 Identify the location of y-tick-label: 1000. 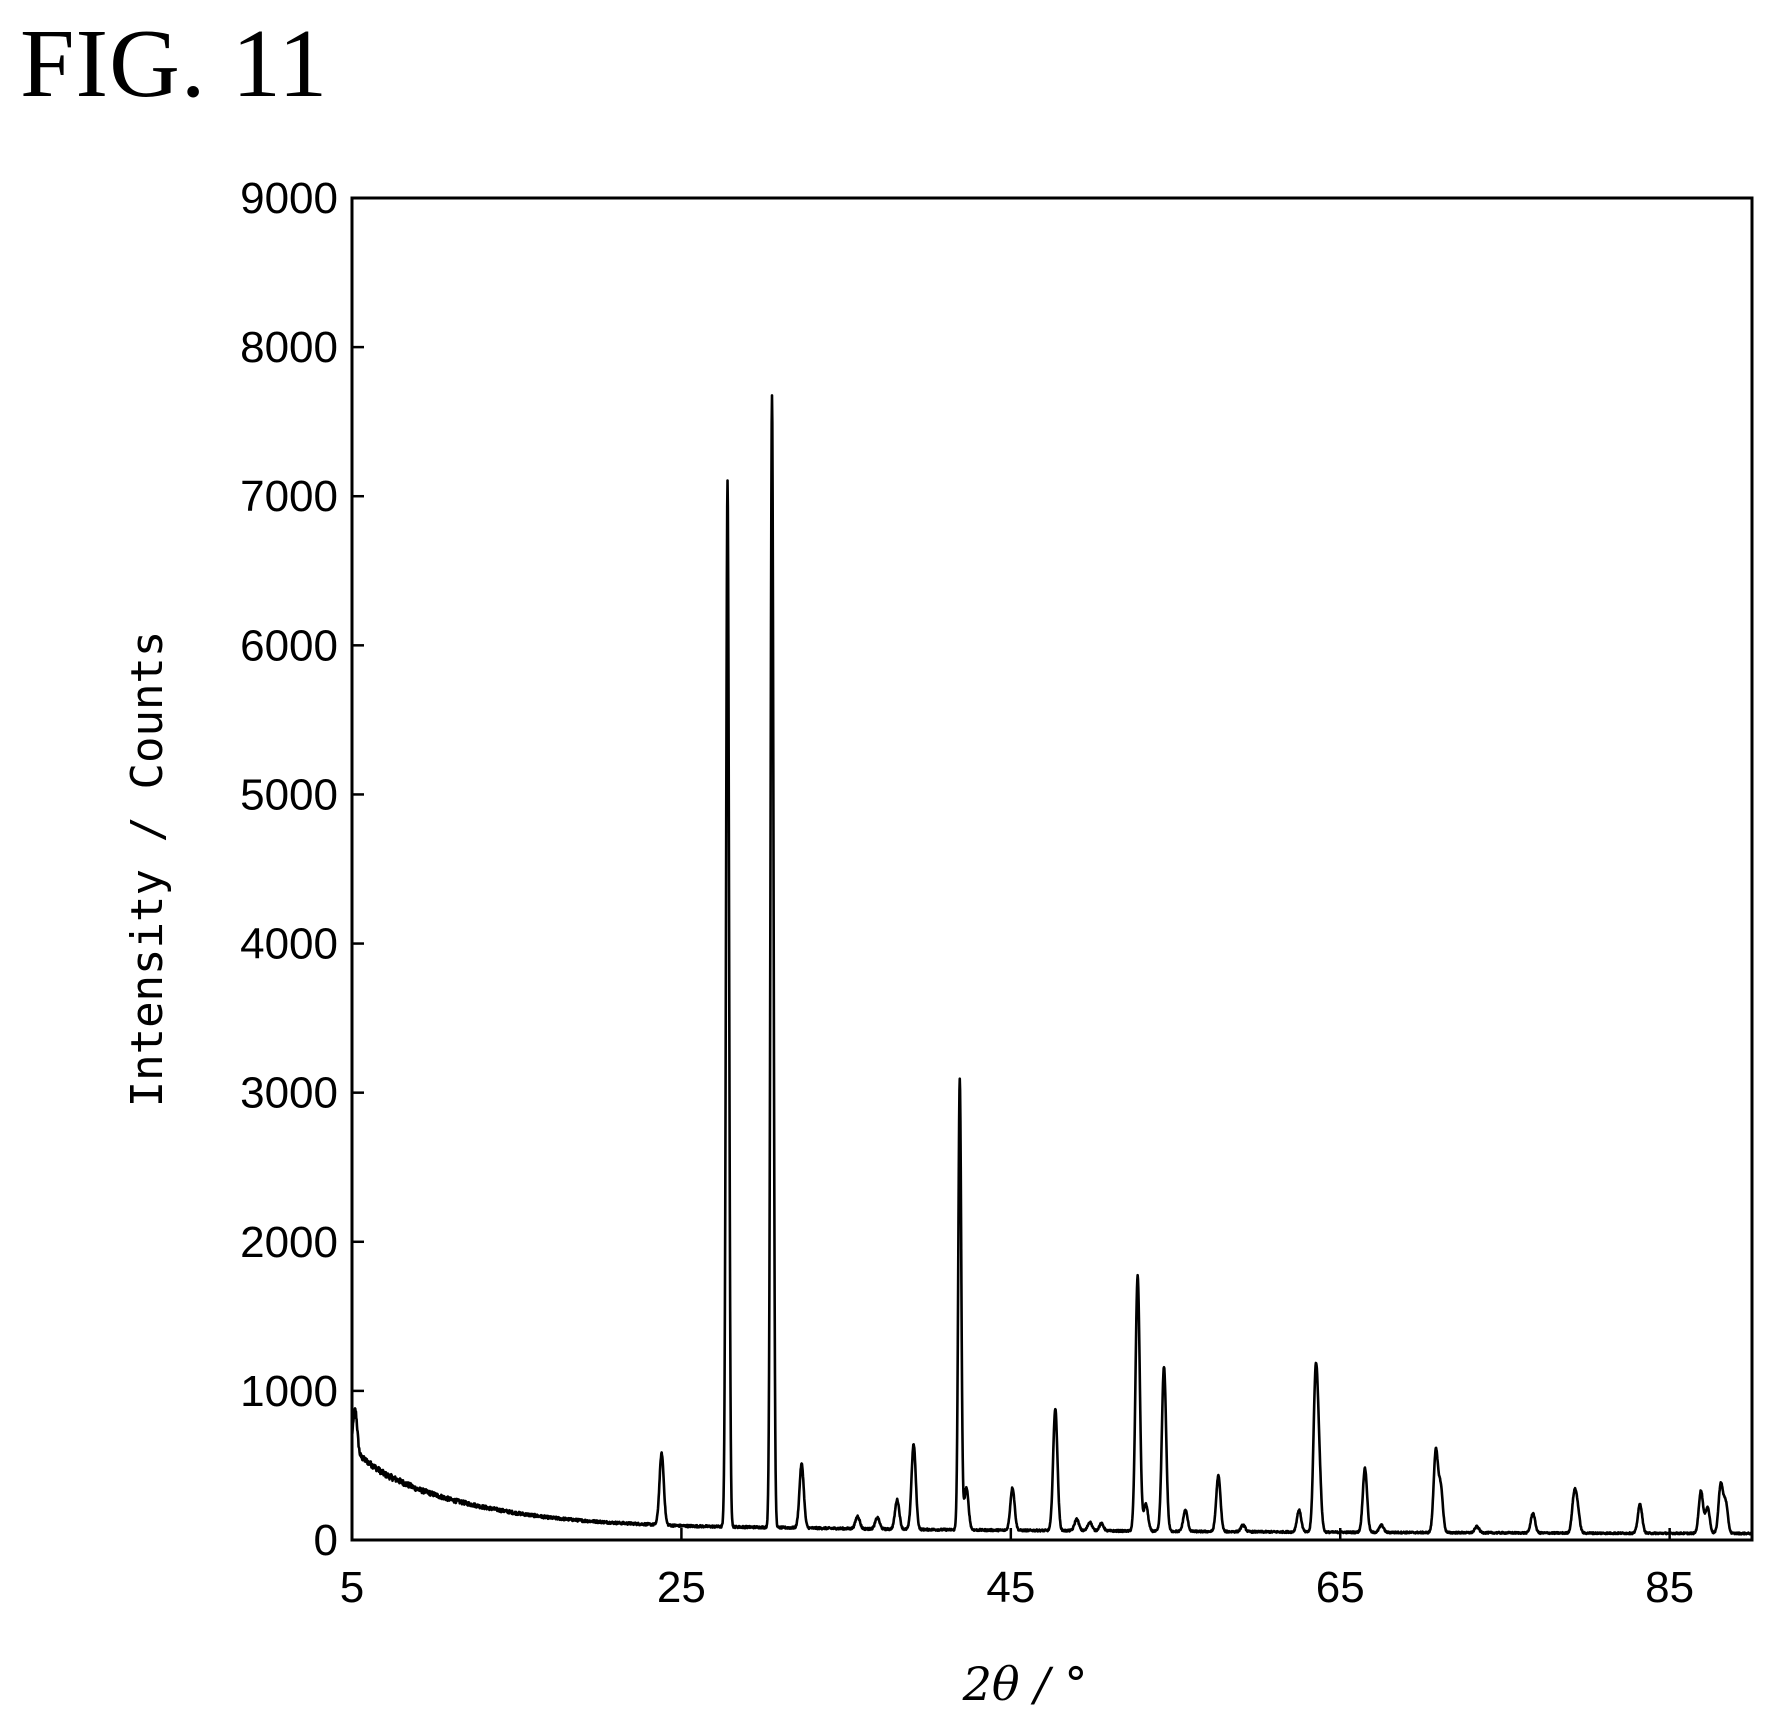
(289, 1391).